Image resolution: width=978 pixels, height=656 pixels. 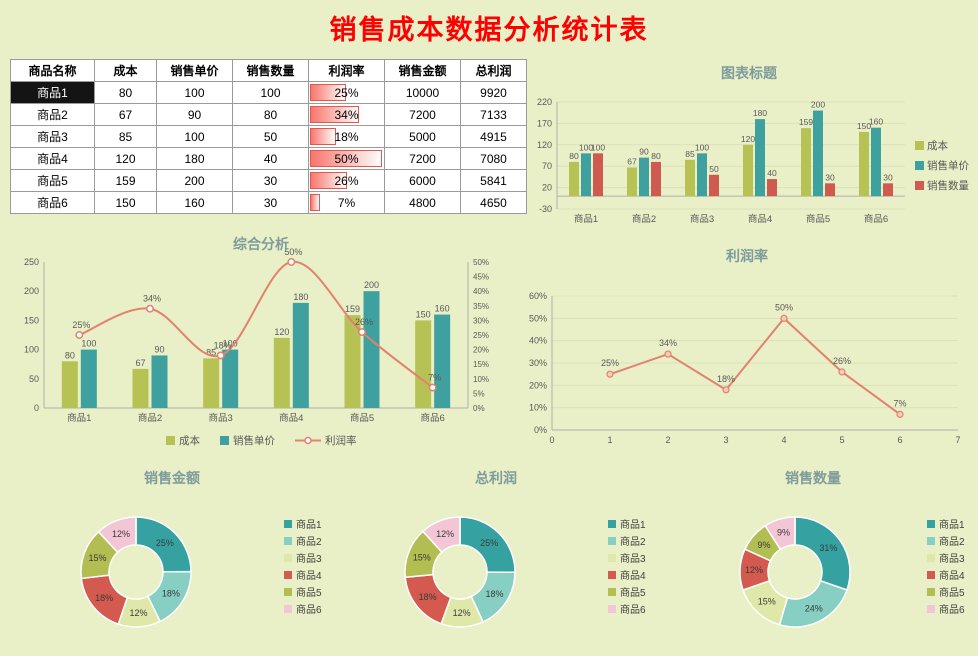 I want to click on table-cell: 7080, so click(x=493, y=158).